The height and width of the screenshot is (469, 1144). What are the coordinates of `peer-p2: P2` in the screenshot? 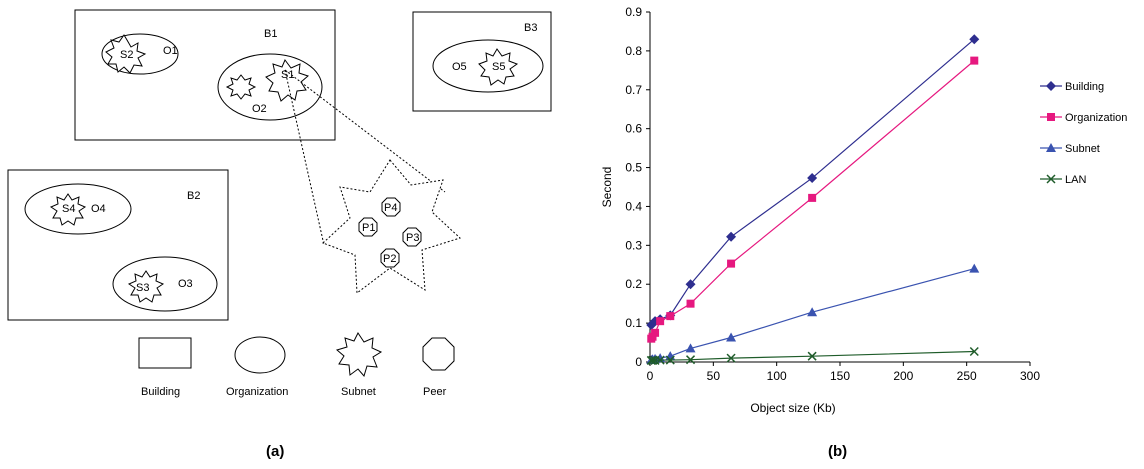 It's located at (390, 258).